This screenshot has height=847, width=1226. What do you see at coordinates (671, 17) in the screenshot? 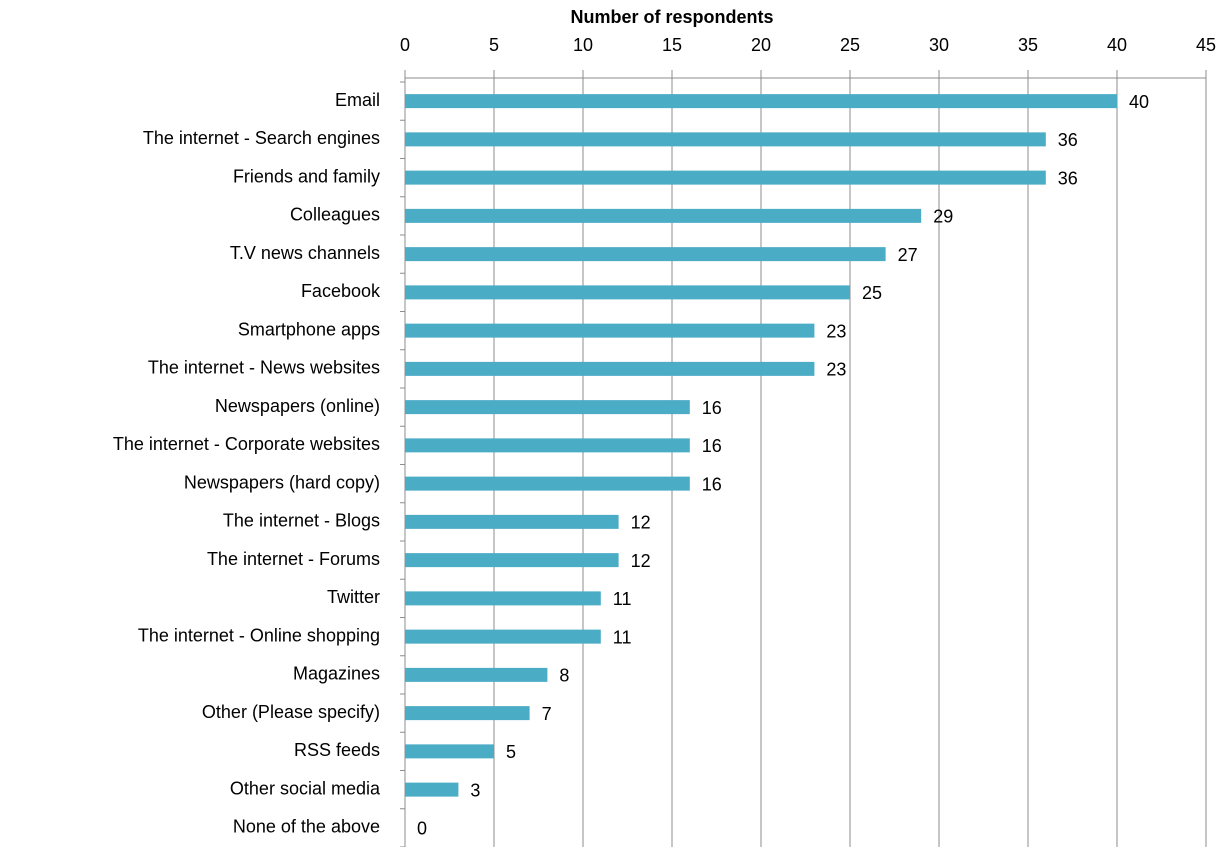
I see `x-axis-title: Number of respondents` at bounding box center [671, 17].